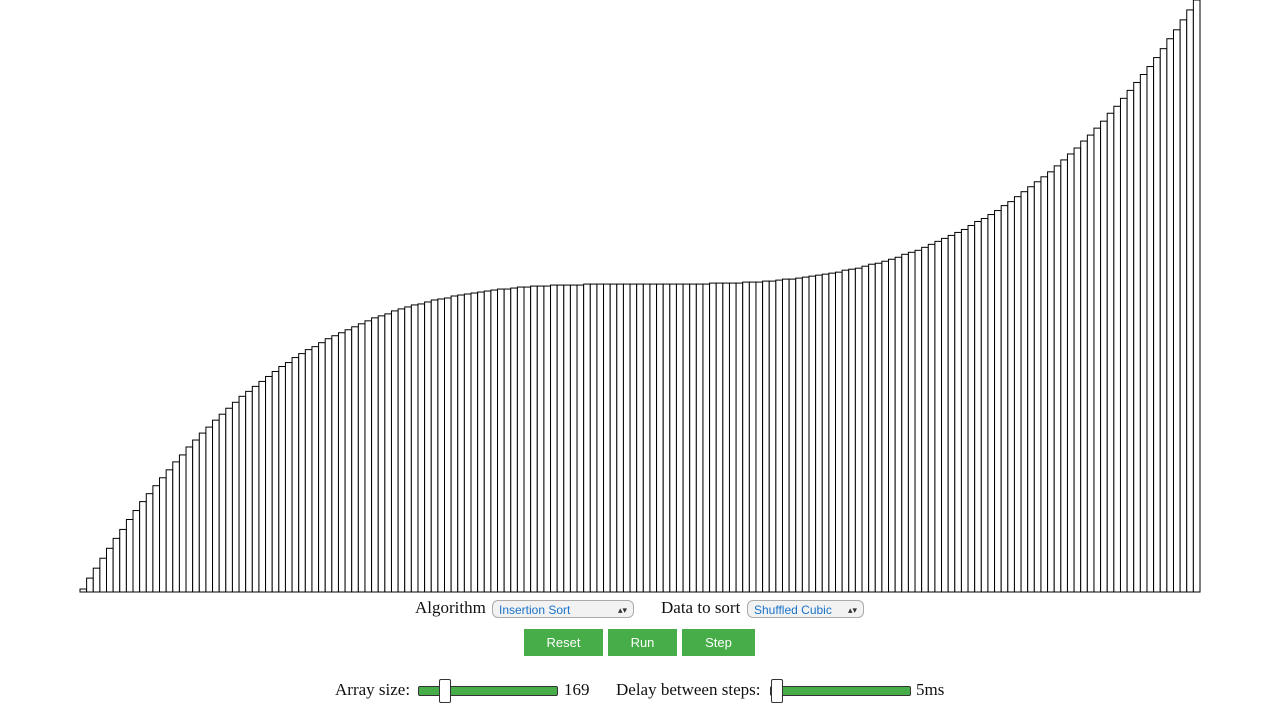 The image size is (1280, 720). Describe the element at coordinates (563, 609) in the screenshot. I see `algorithm-select: Insertion Sort ▴▾` at that location.